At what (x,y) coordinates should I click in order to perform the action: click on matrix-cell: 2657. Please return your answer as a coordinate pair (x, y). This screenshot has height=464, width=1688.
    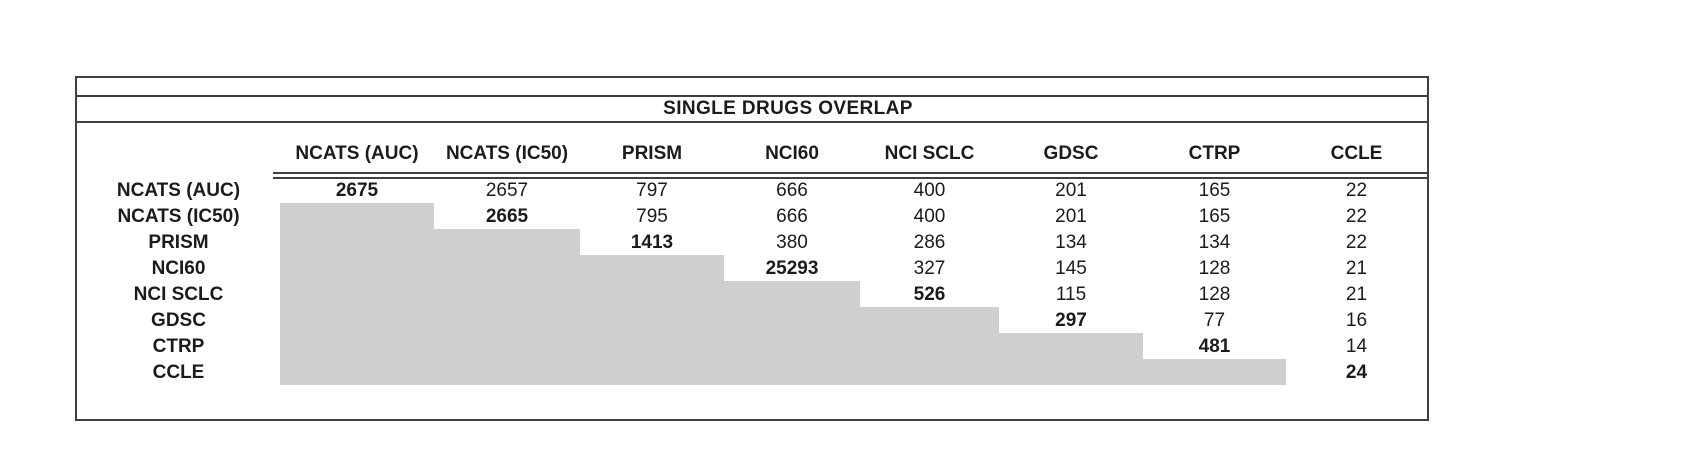
    Looking at the image, I should click on (507, 190).